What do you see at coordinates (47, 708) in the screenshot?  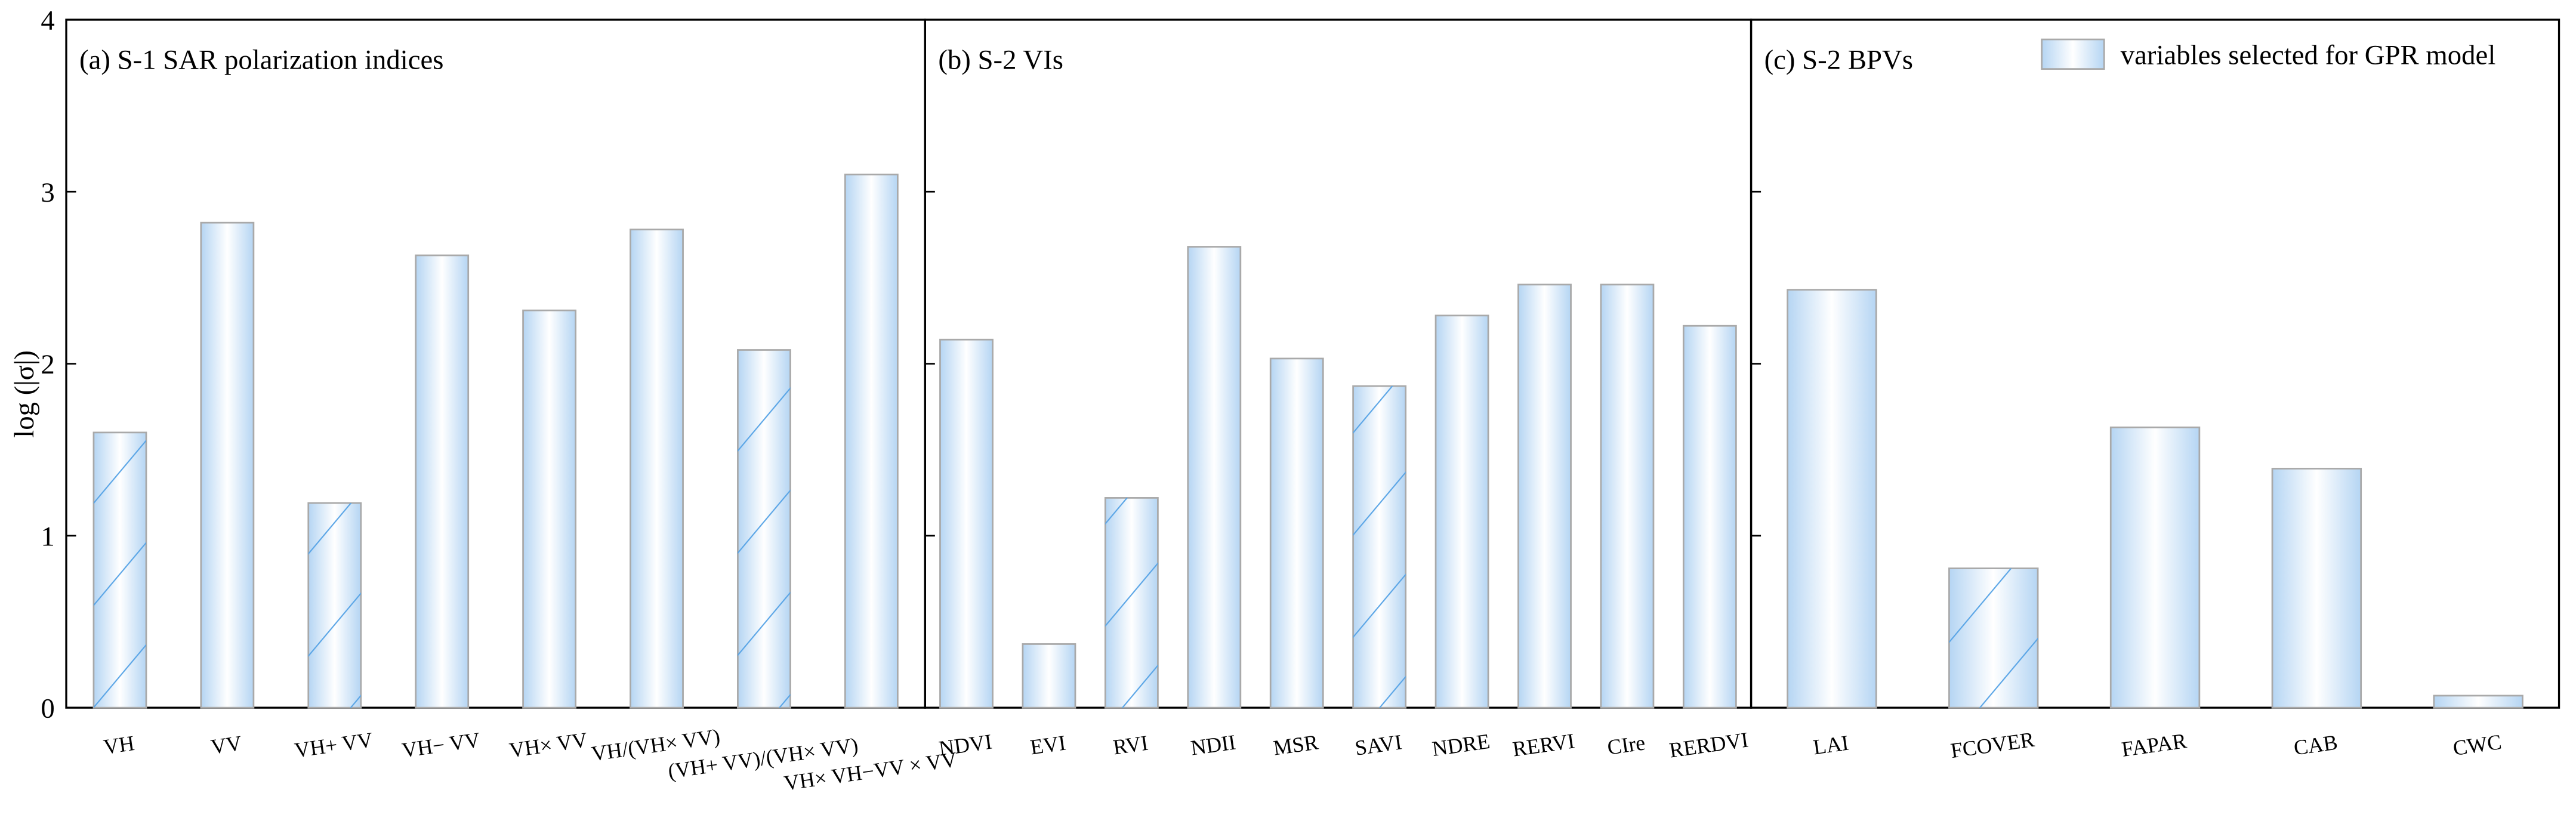 I see `y-tick-label: 0` at bounding box center [47, 708].